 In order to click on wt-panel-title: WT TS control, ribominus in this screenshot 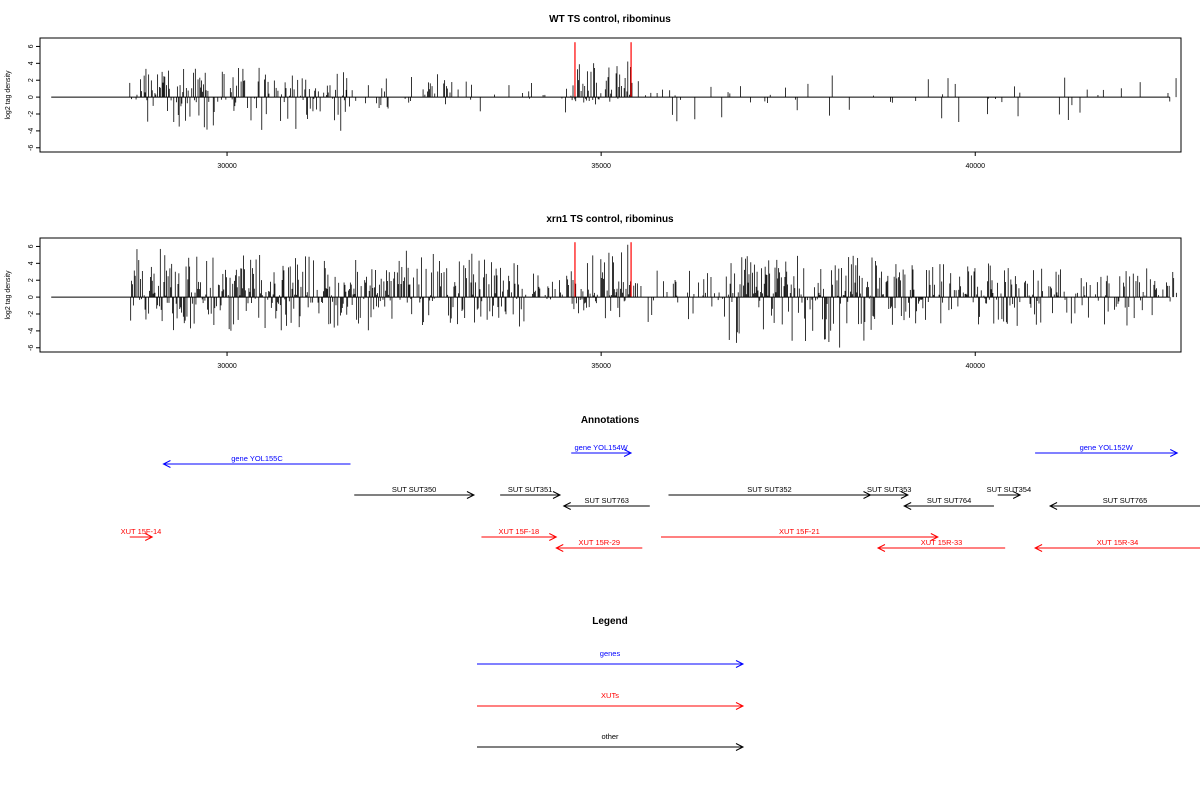, I will do `click(610, 19)`.